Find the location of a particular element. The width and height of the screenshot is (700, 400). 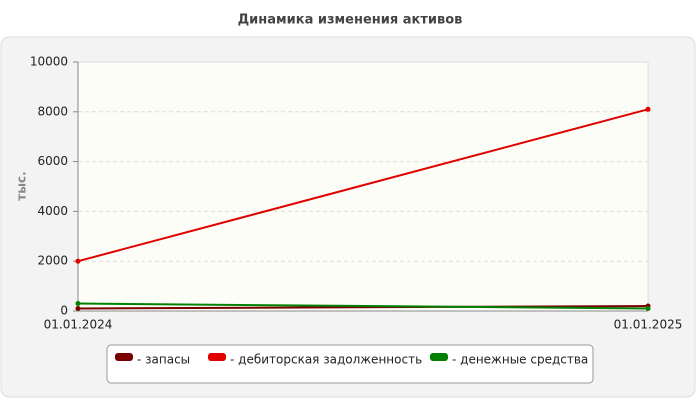

chart-title: Динамика изменения активов is located at coordinates (350, 20).